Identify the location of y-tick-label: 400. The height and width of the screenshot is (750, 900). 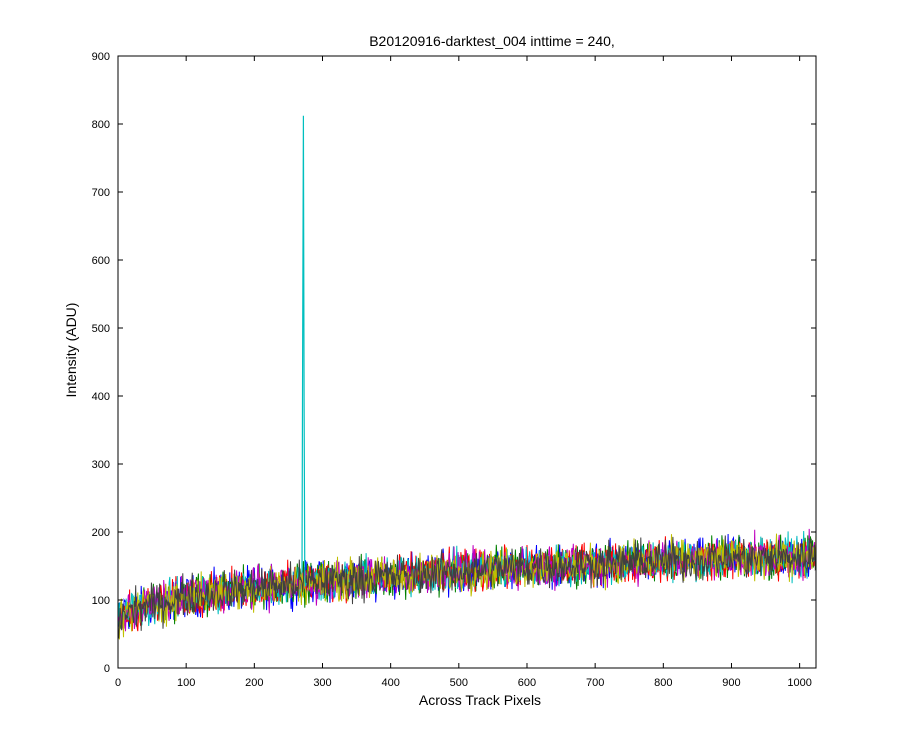
(101, 397).